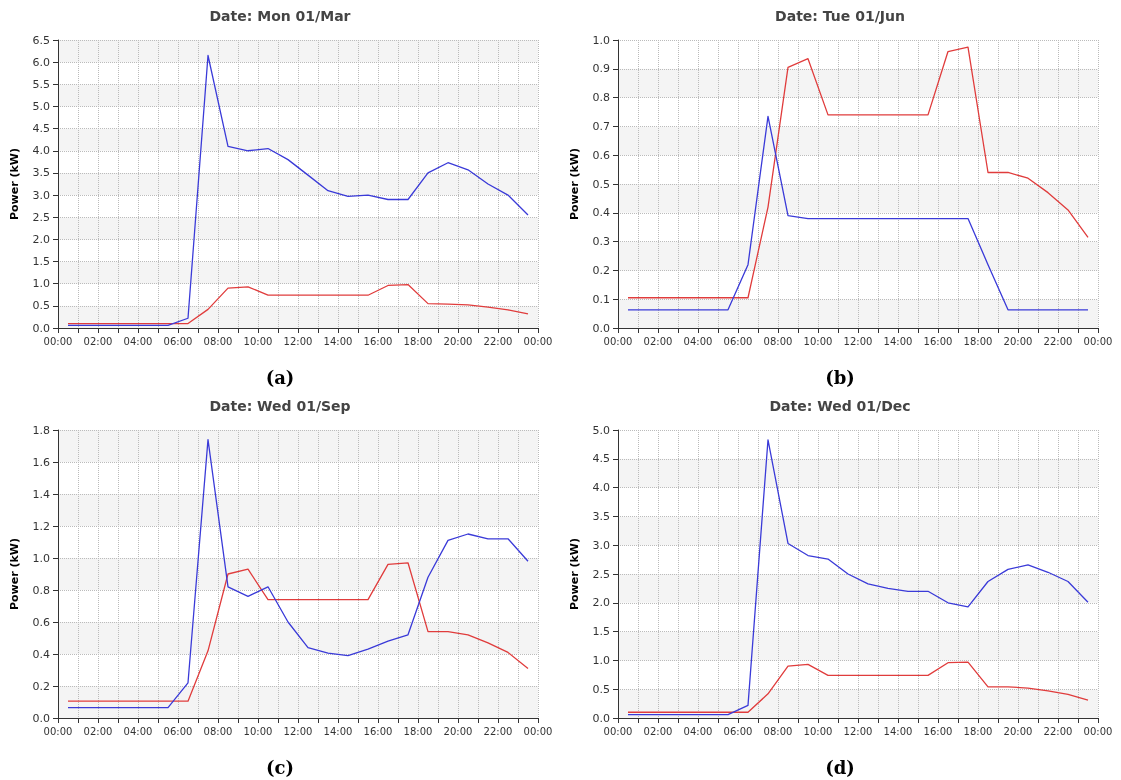 The height and width of the screenshot is (780, 1121). I want to click on y-tick-label: 5.5, so click(41, 84).